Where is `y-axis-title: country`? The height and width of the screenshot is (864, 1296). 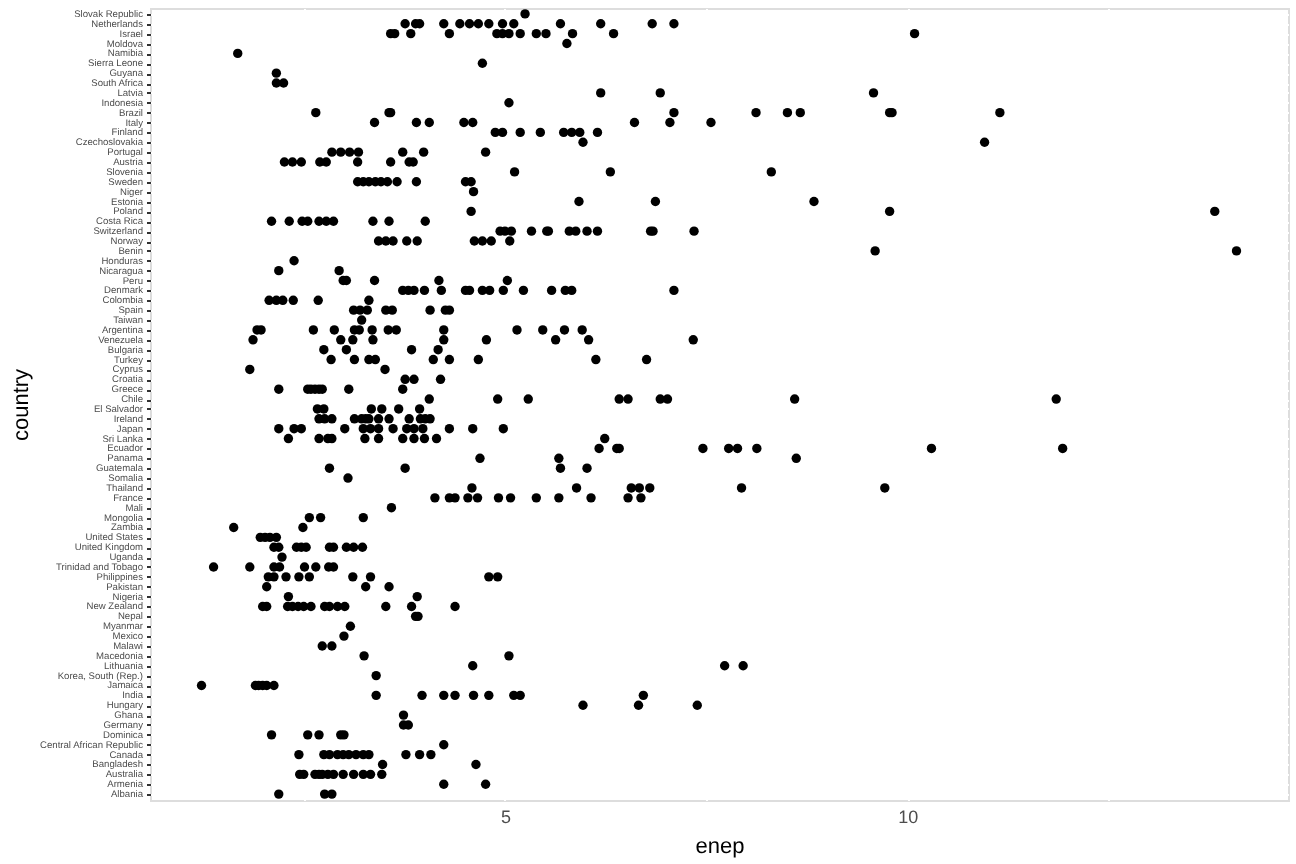 y-axis-title: country is located at coordinates (21, 404).